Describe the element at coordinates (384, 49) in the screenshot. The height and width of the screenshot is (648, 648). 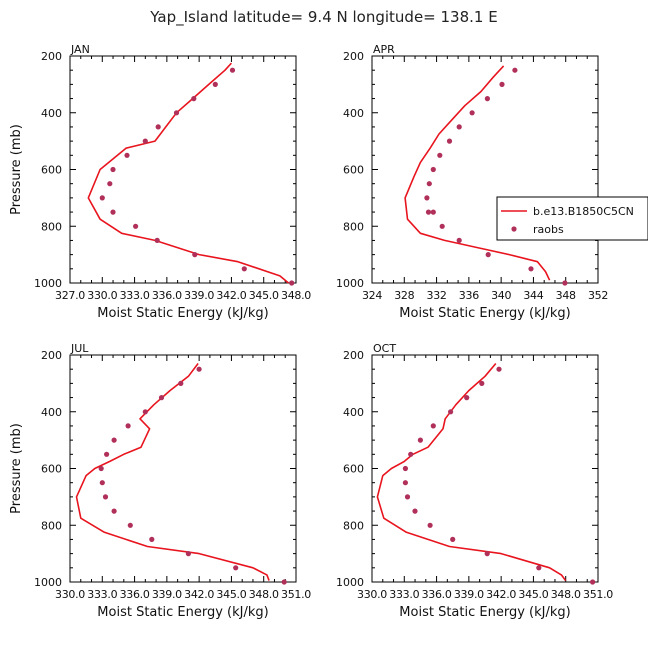
I see `panel-title: APR` at that location.